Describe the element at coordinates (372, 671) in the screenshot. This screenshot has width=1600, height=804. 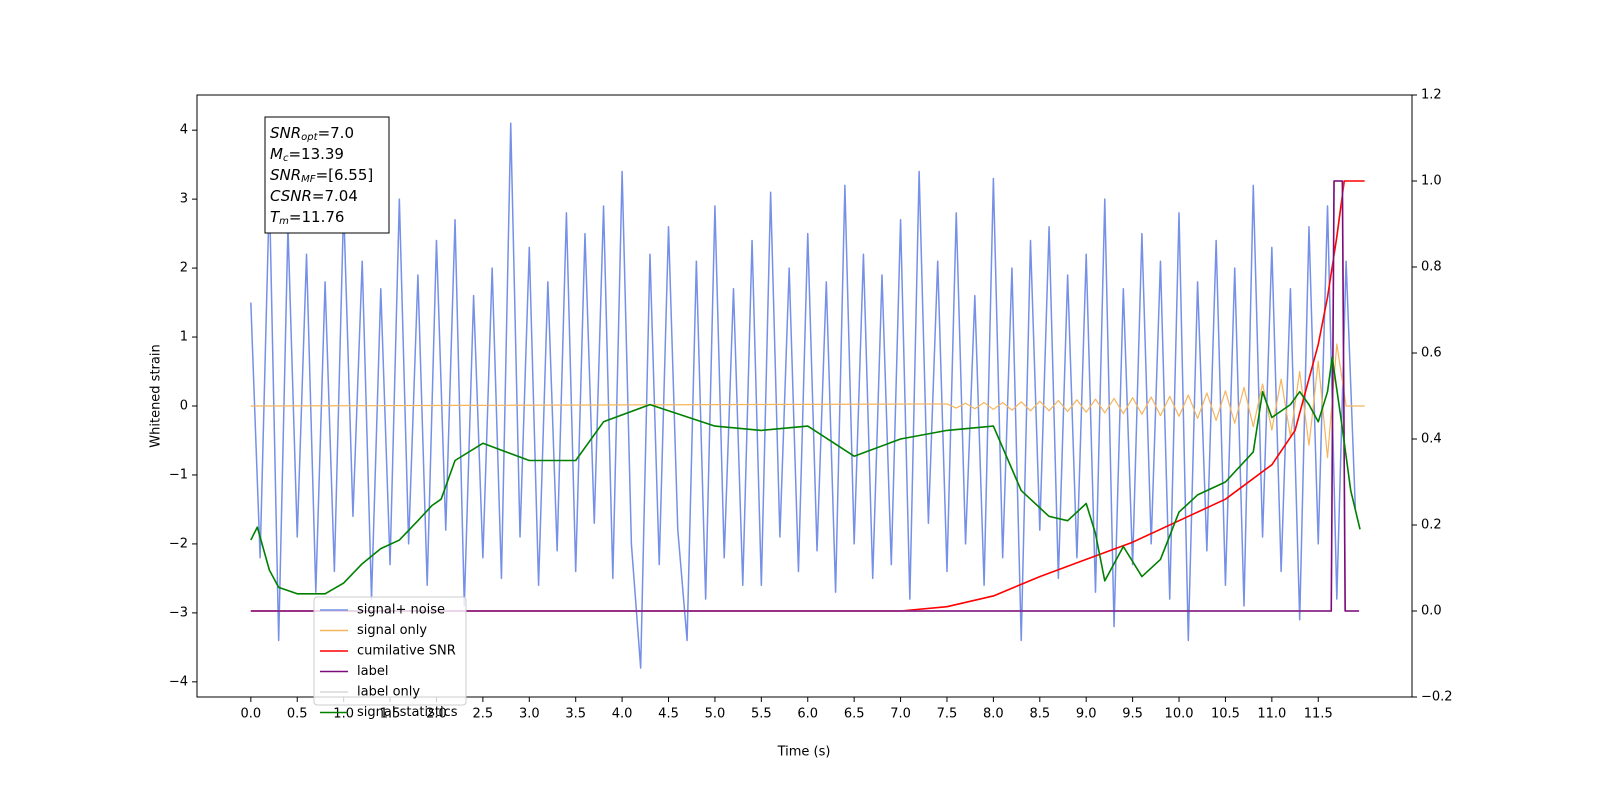
I see `legend-label: label` at that location.